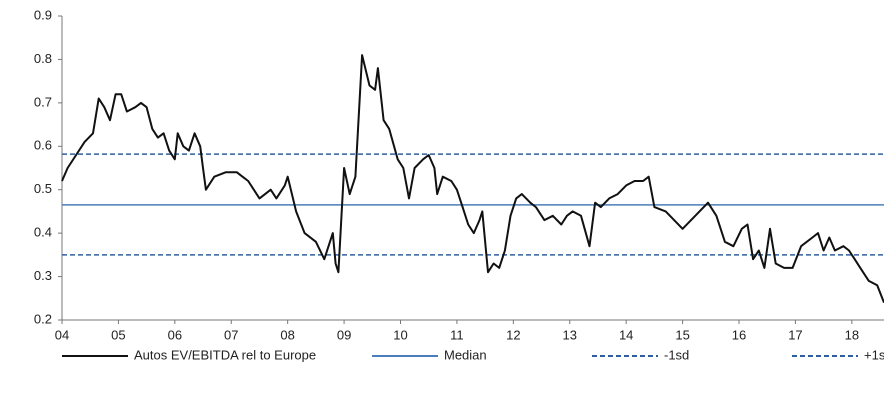 This screenshot has width=884, height=393. What do you see at coordinates (457, 334) in the screenshot?
I see `x-tick-label: 11` at bounding box center [457, 334].